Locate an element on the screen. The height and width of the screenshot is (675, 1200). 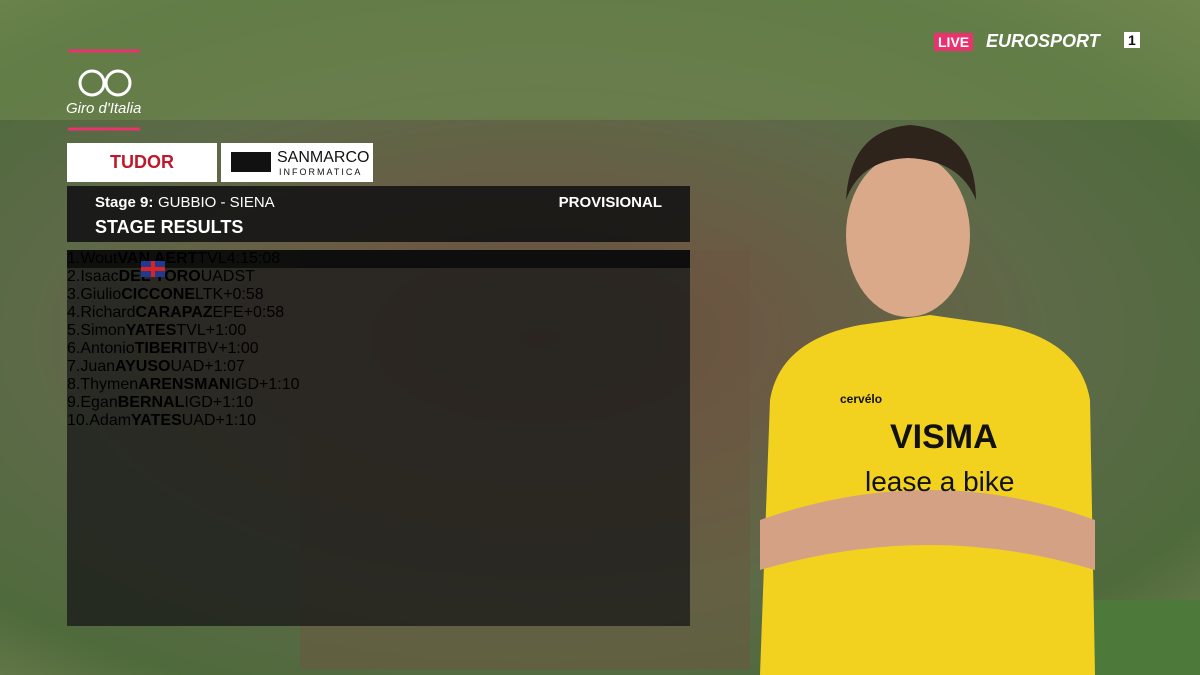
first-name: Richard is located at coordinates (108, 312).